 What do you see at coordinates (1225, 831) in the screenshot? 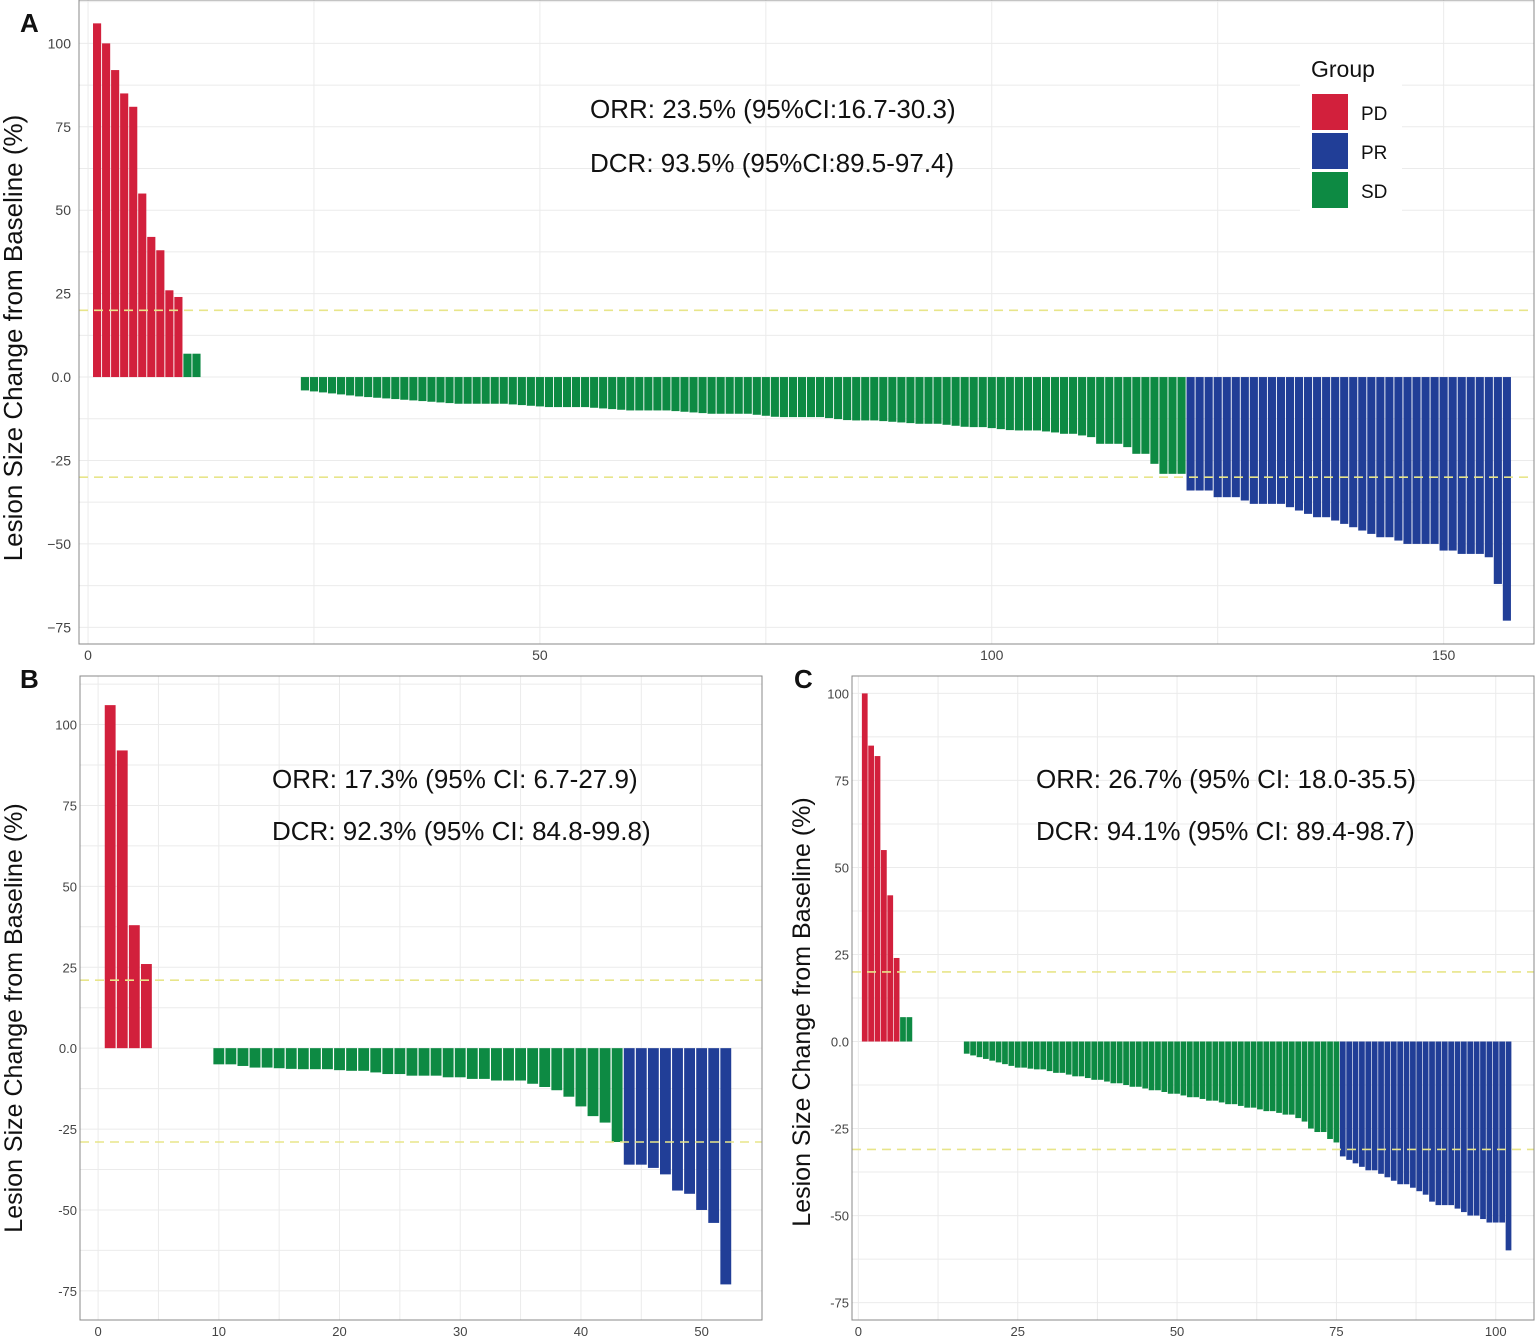
I see `dcr-annotation-c: DCR: 94.1% (95% CI: 89.4-98.7)` at bounding box center [1225, 831].